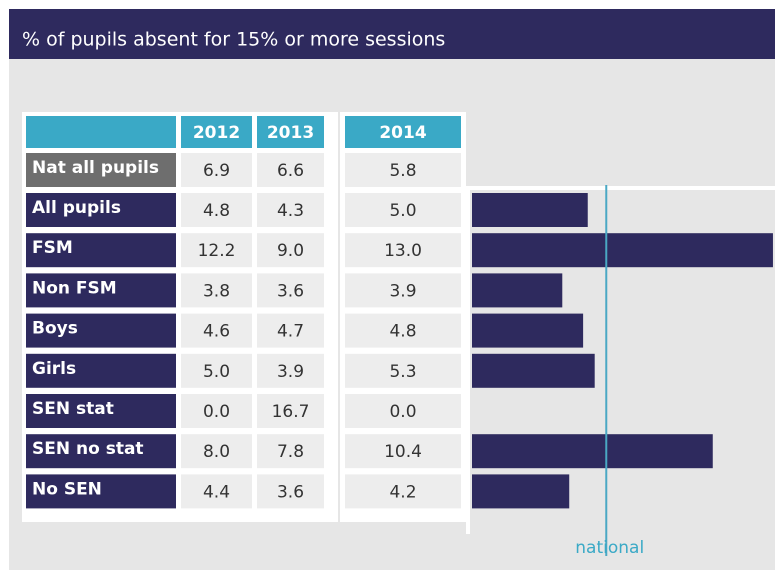 The image size is (784, 579). I want to click on row-label: FSM, so click(52, 248).